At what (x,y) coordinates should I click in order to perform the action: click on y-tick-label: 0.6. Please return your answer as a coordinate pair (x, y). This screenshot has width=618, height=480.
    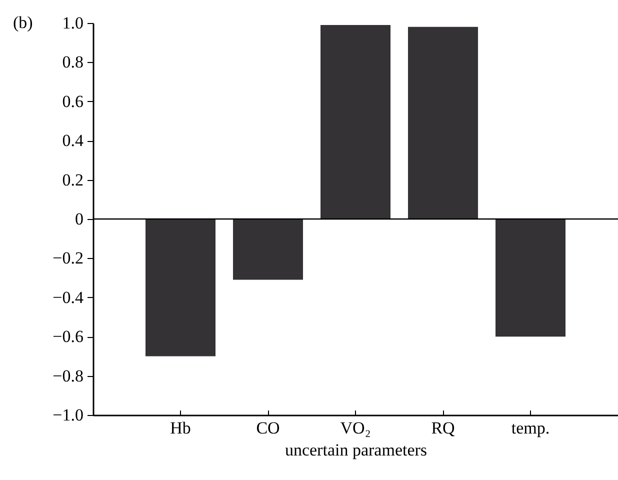
    Looking at the image, I should click on (73, 101).